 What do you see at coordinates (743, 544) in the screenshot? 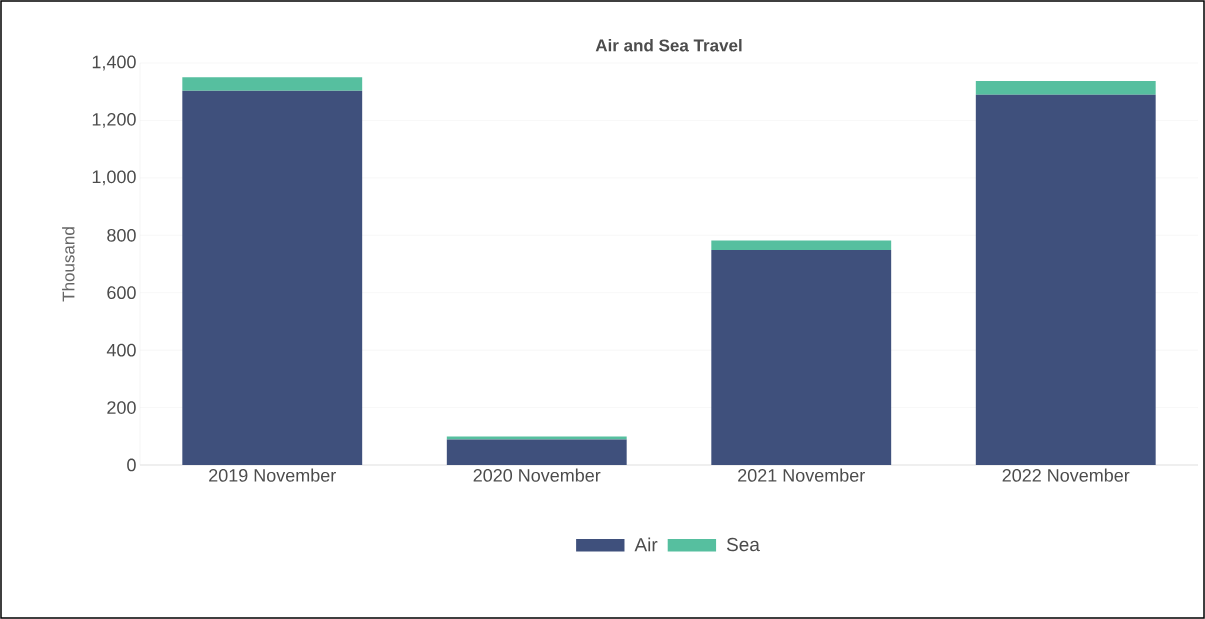
I see `legend-label: Sea` at bounding box center [743, 544].